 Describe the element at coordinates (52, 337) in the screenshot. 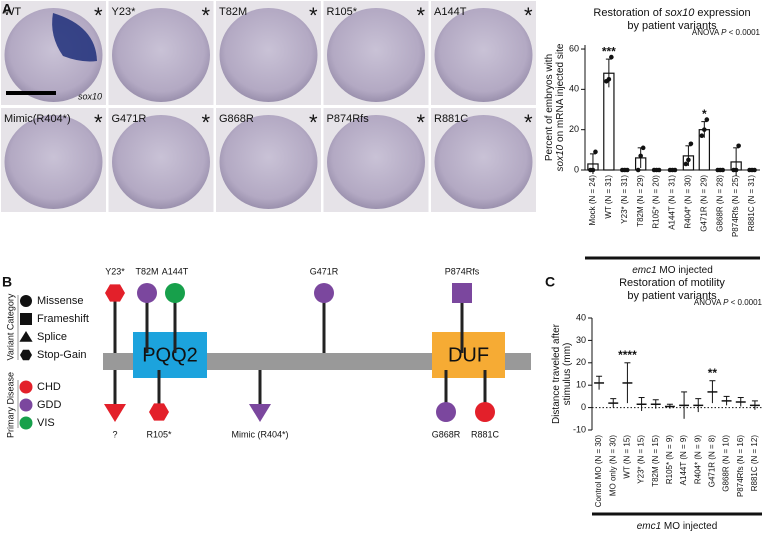

I see `legend-label: Splice` at that location.